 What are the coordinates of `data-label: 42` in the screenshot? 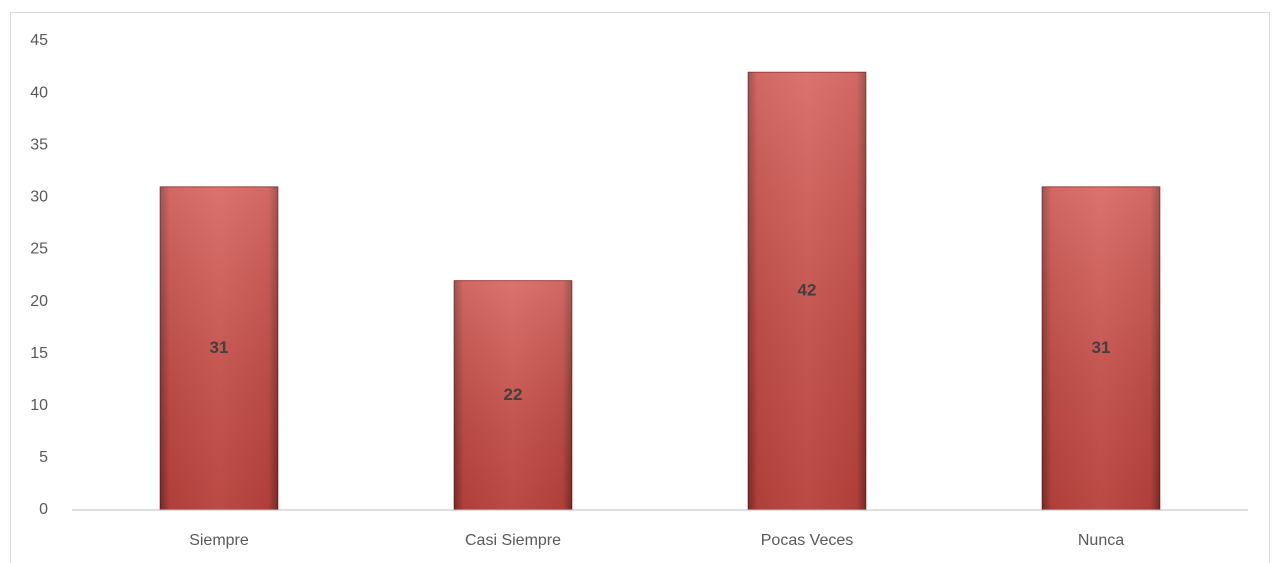 It's located at (807, 290).